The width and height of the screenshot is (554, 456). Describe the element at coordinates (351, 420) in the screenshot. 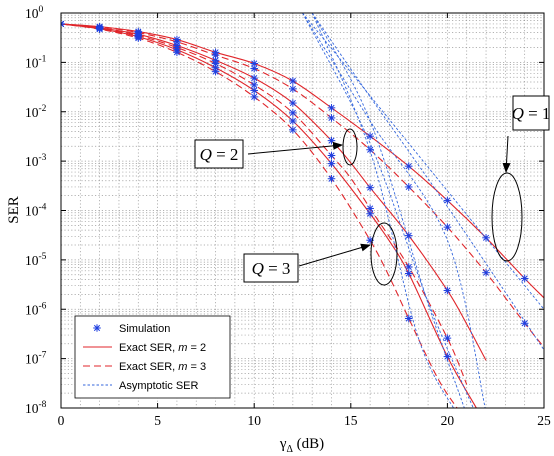

I see `x-tick-label: 15` at that location.